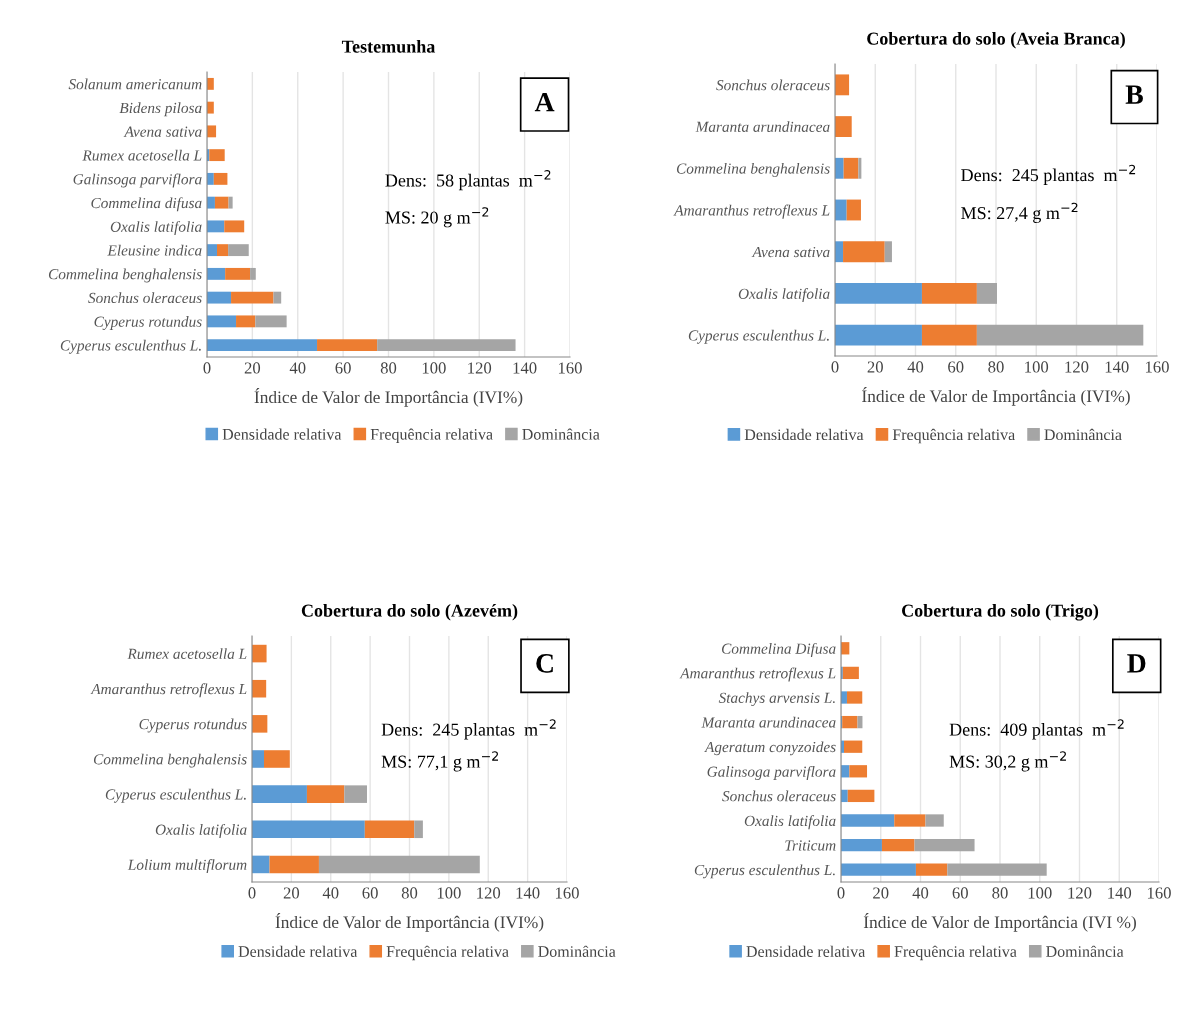  What do you see at coordinates (1019, 212) in the screenshot?
I see `annotation: MS: 27,4 g m$^{−2}$` at bounding box center [1019, 212].